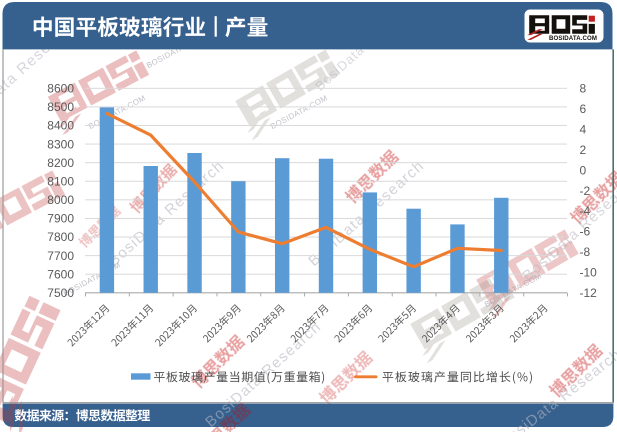 Image resolution: width=617 pixels, height=432 pixels. What do you see at coordinates (60, 274) in the screenshot?
I see `svg-text: 7600` at bounding box center [60, 274].